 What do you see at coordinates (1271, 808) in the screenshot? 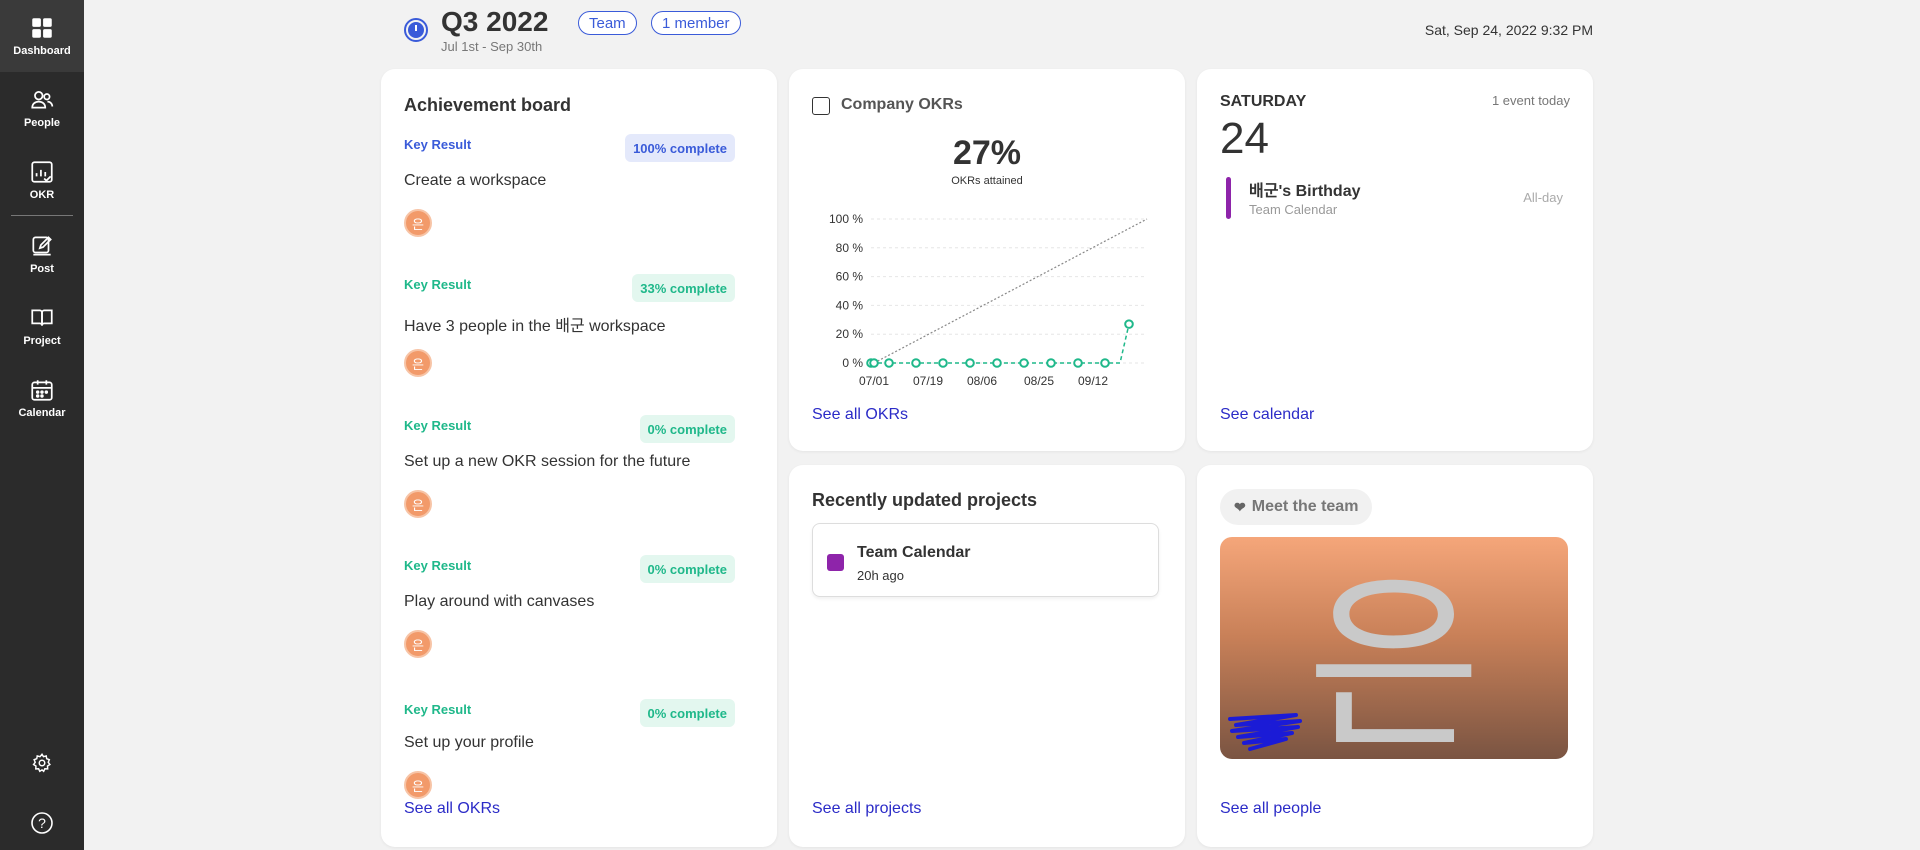
I see `see-all-people-link: See all people` at bounding box center [1271, 808].